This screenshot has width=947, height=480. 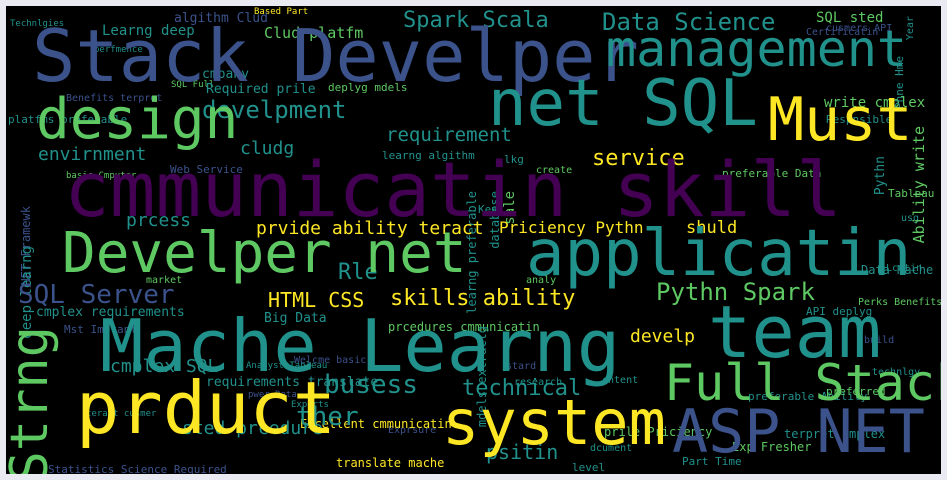 What do you see at coordinates (919, 185) in the screenshot?
I see `cloud-word: Ability write` at bounding box center [919, 185].